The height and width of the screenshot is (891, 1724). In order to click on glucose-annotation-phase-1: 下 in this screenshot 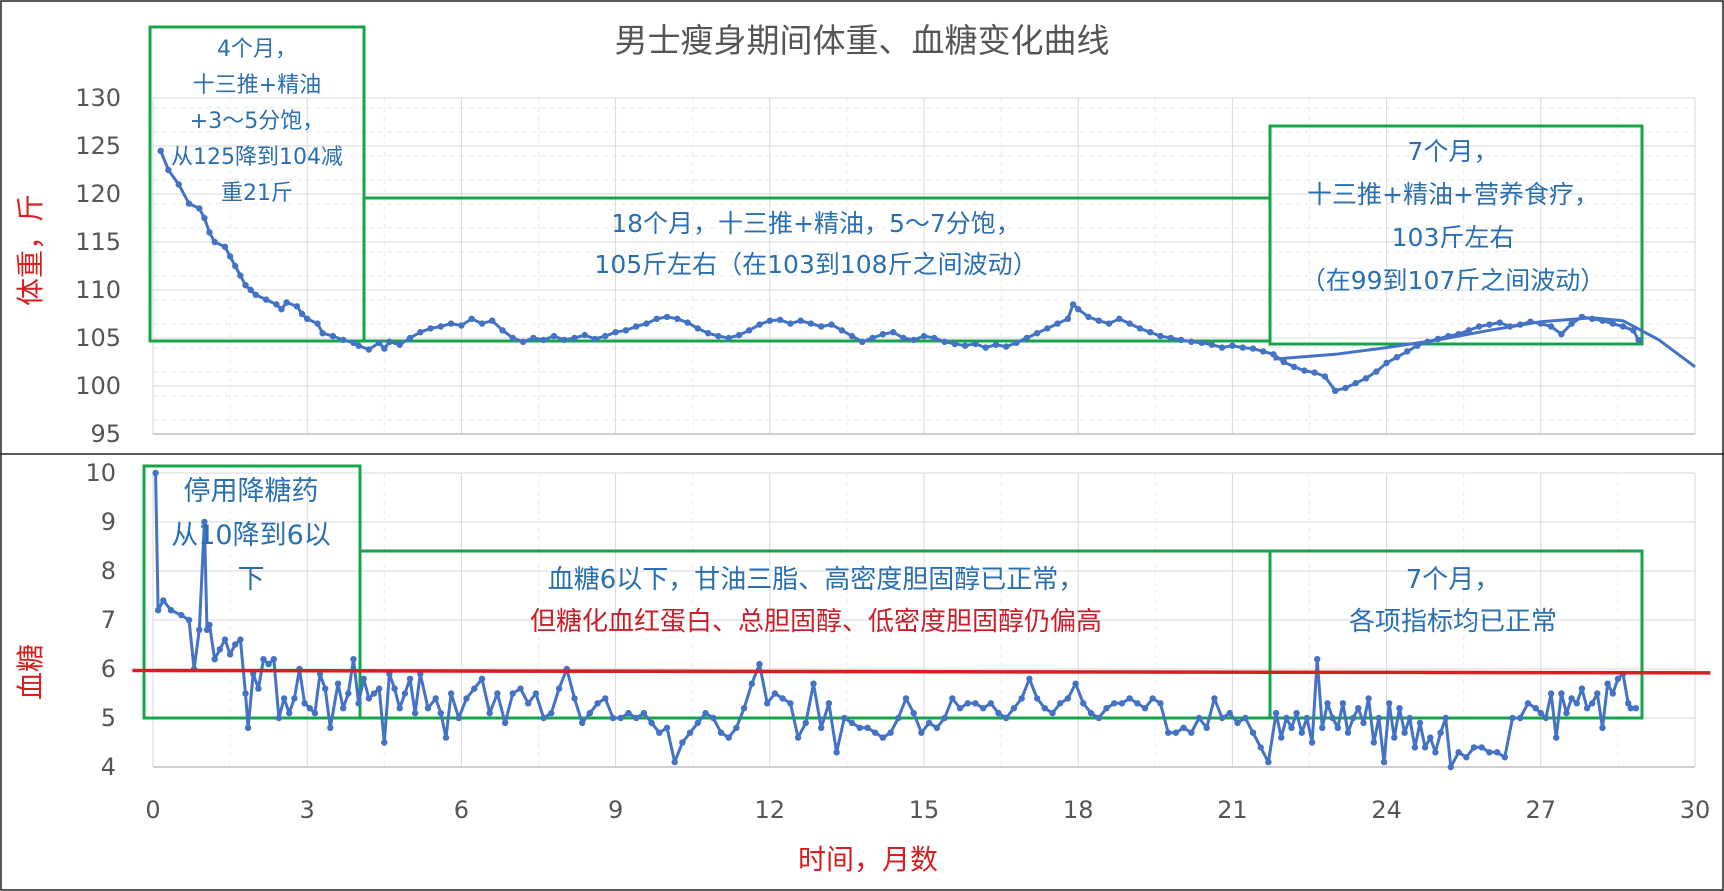, I will do `click(251, 579)`.